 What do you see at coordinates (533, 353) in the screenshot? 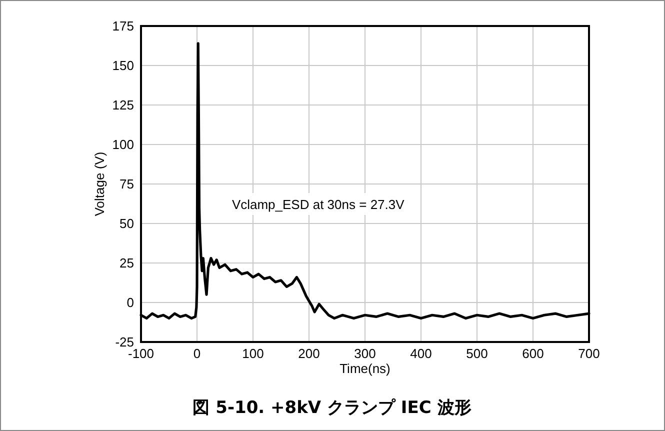
I see `x-tick-label: 600` at bounding box center [533, 353].